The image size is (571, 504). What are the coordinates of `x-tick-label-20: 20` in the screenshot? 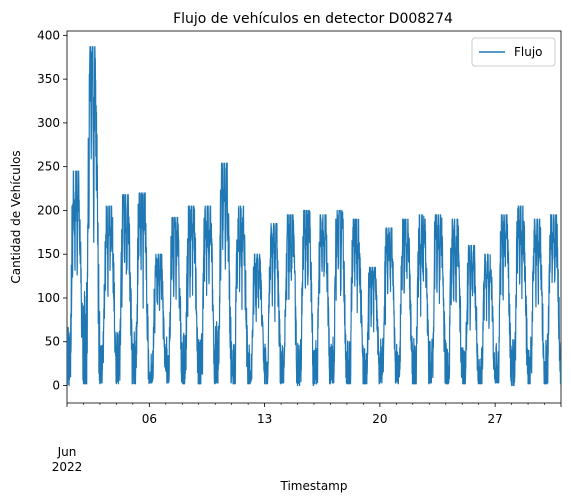 It's located at (379, 419).